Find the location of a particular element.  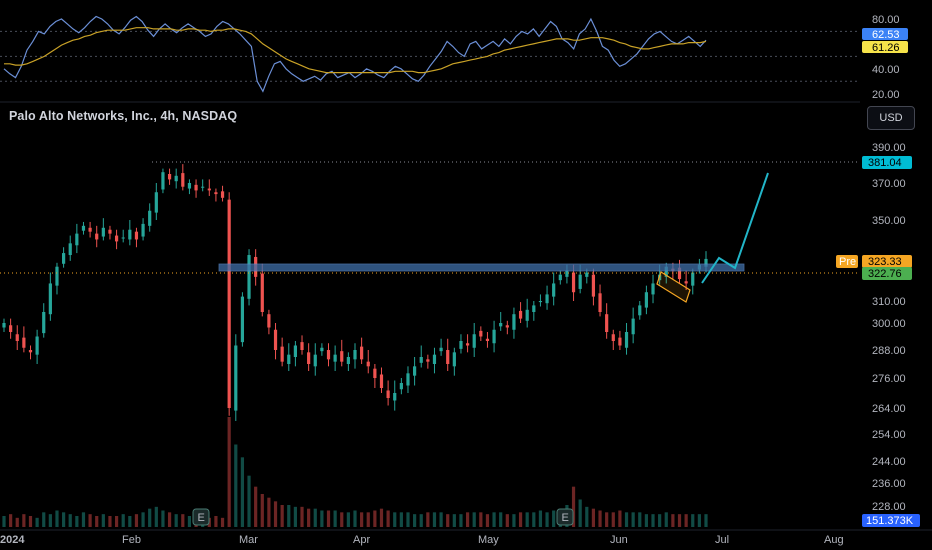

time-tick-label: Apr is located at coordinates (361, 540).